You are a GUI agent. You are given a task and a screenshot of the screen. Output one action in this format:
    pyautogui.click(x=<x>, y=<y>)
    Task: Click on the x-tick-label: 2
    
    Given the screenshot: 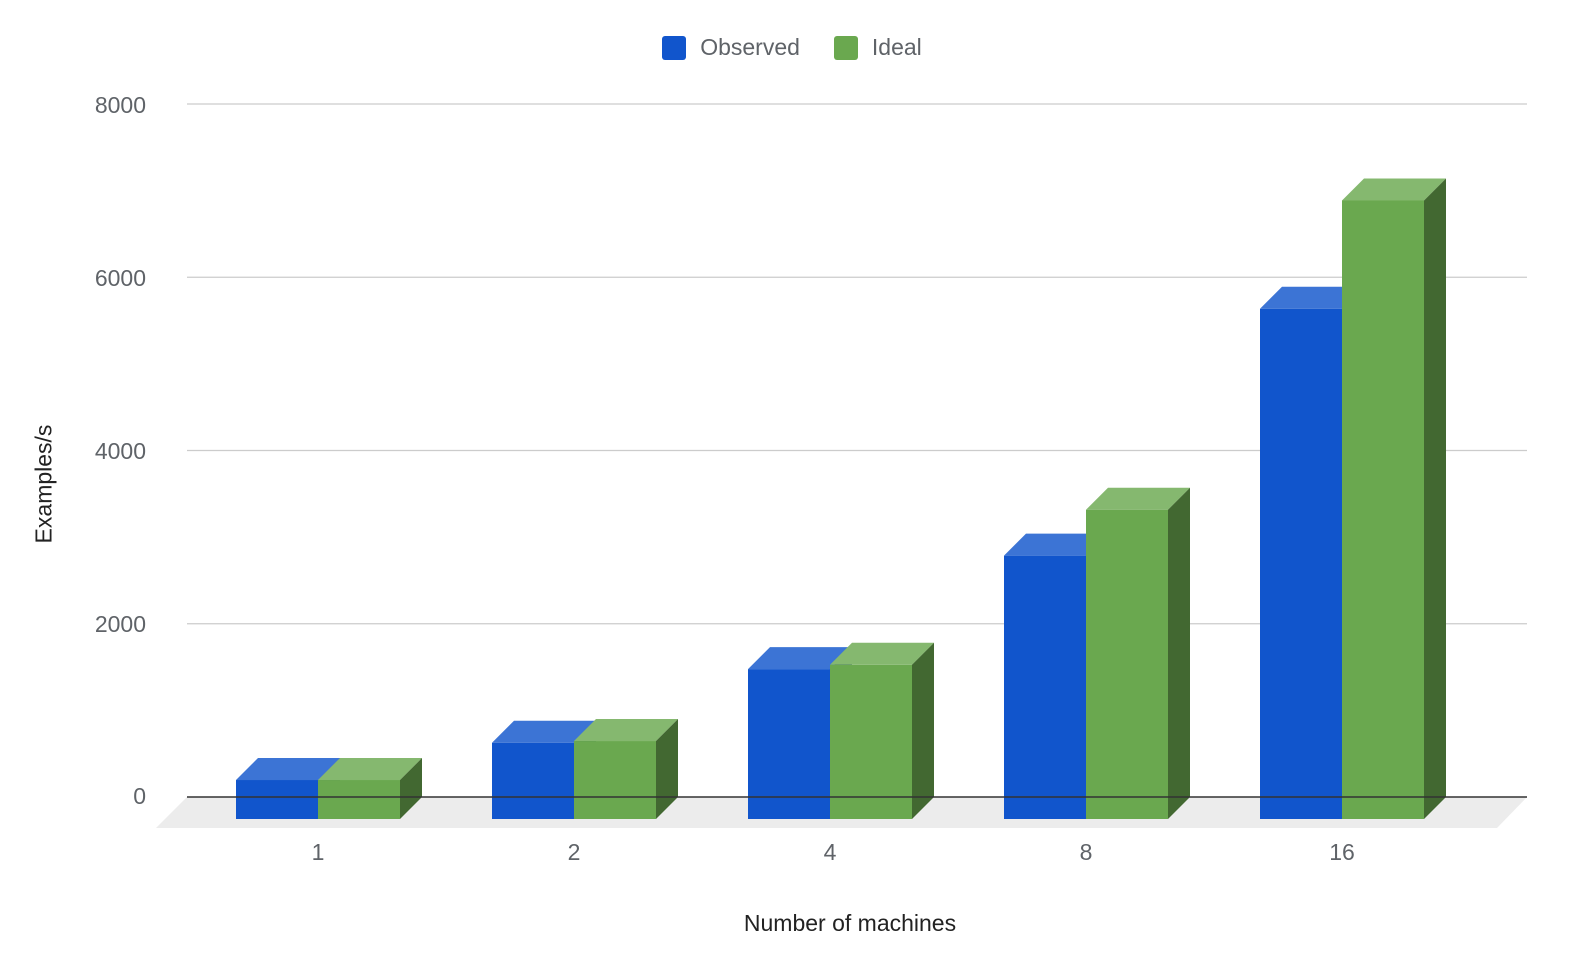 What is the action you would take?
    pyautogui.click(x=574, y=852)
    